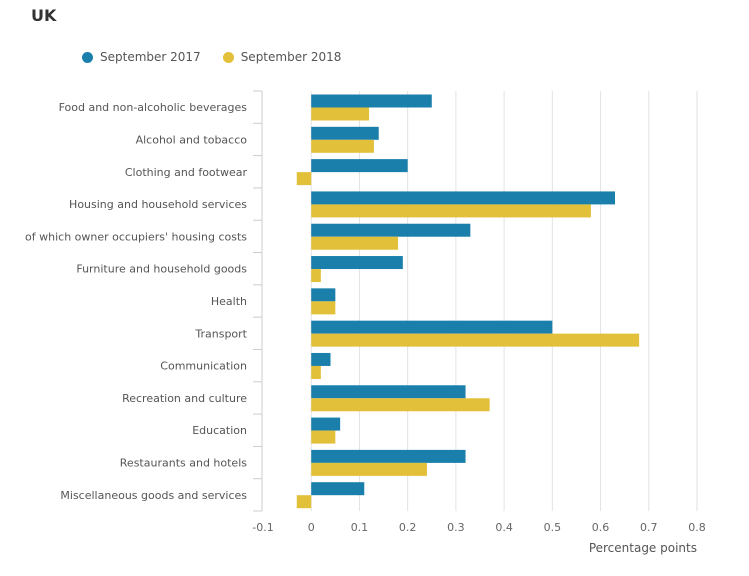 The height and width of the screenshot is (576, 749). I want to click on x-tick-label: 0.5, so click(553, 527).